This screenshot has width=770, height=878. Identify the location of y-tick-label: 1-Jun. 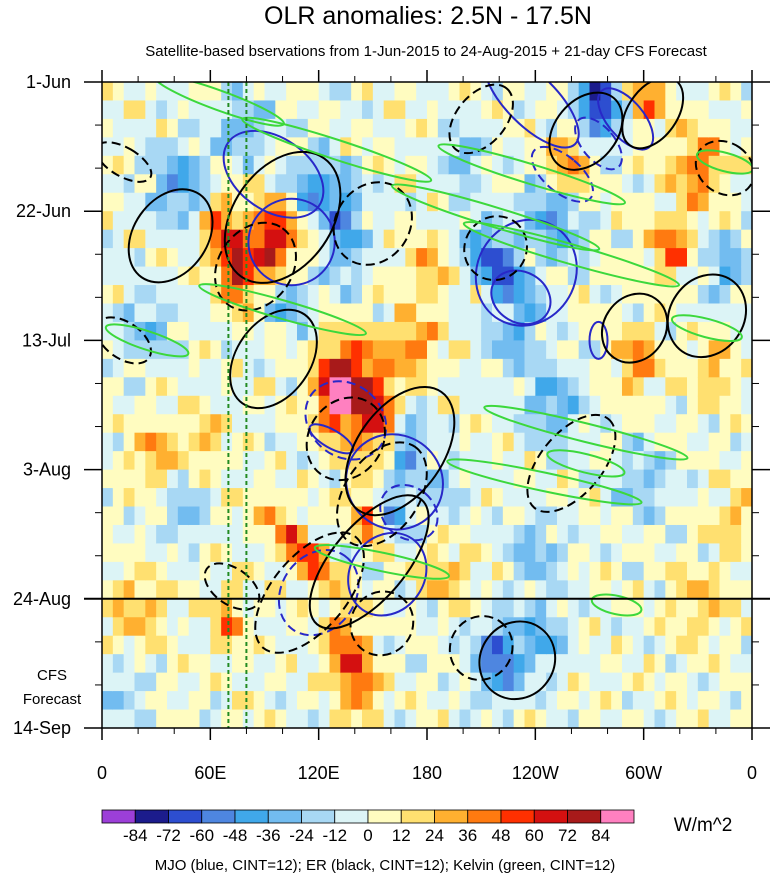
(48, 82).